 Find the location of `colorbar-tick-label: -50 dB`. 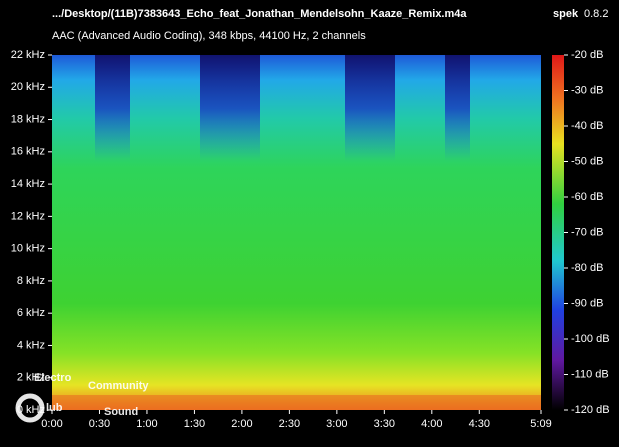

colorbar-tick-label: -50 dB is located at coordinates (587, 161).